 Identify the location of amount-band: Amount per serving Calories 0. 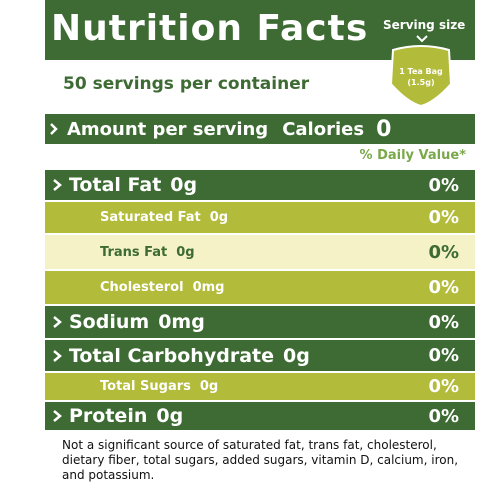
(260, 129).